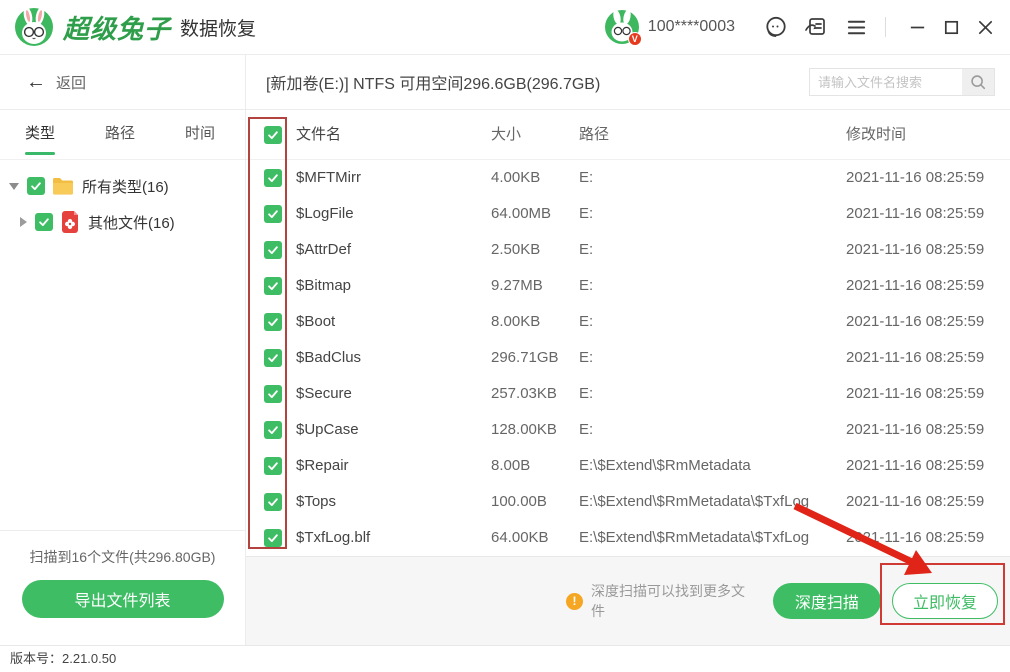 This screenshot has width=1010, height=672. What do you see at coordinates (628, 394) in the screenshot?
I see `table-row: $Secure 257.03KB E: 2021-11-16 08:25:59` at bounding box center [628, 394].